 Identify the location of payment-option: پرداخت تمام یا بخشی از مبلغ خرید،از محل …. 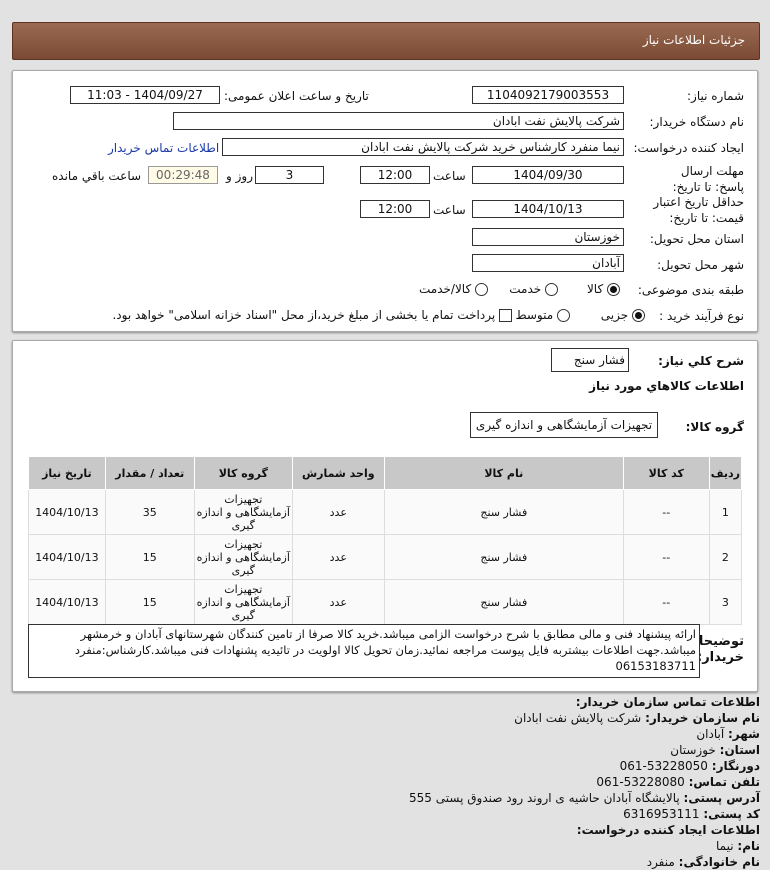
(312, 315).